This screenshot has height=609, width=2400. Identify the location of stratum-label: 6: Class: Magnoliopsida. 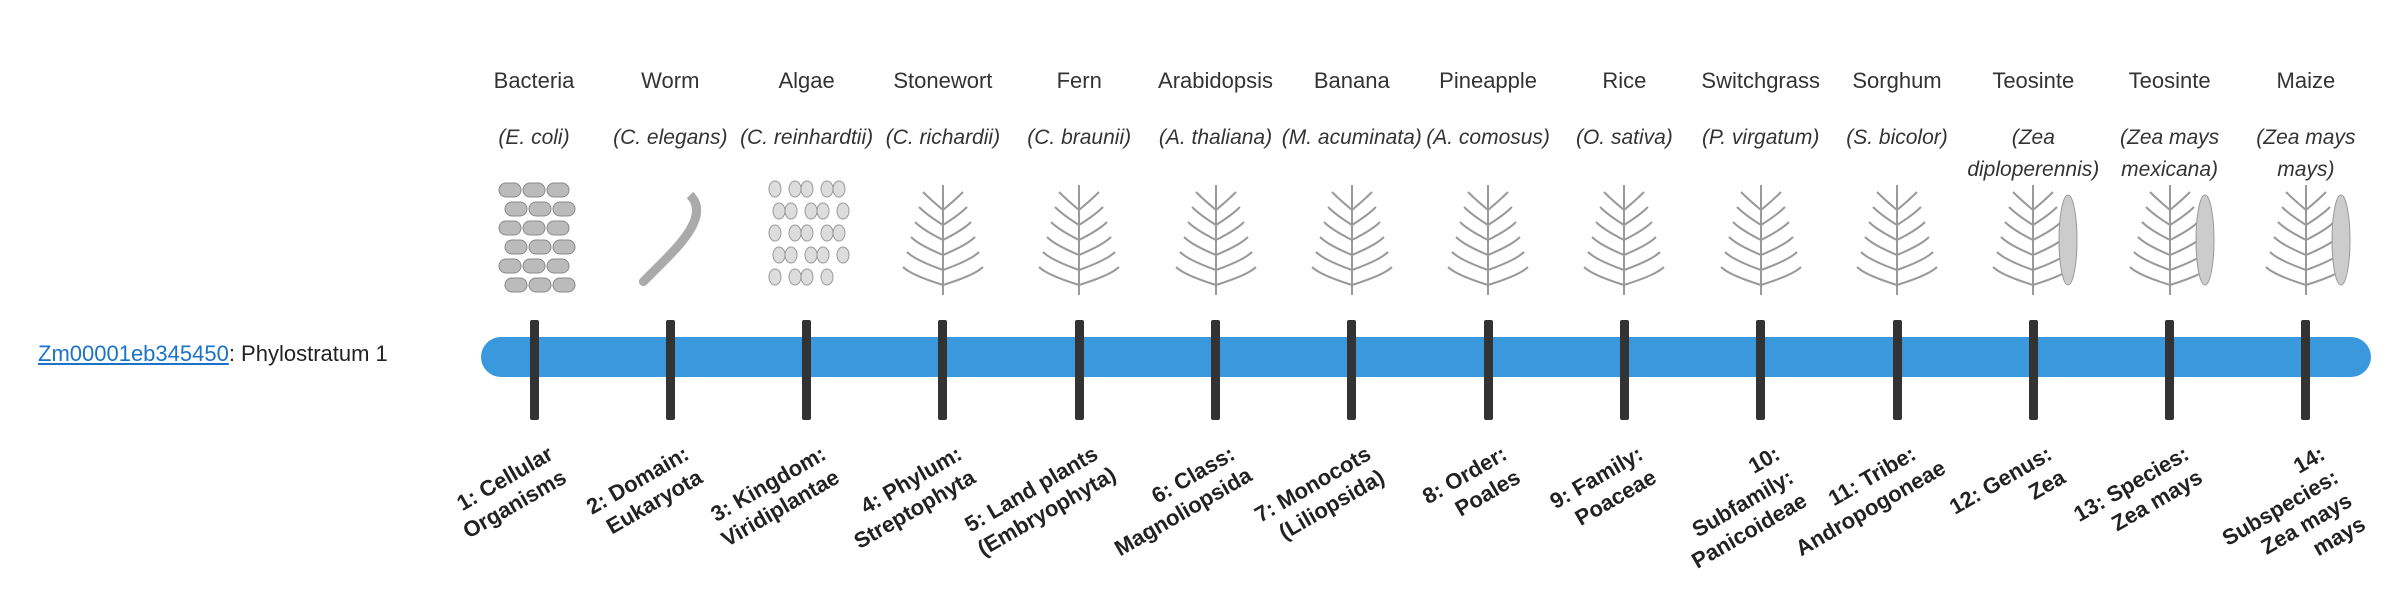
(1182, 500).